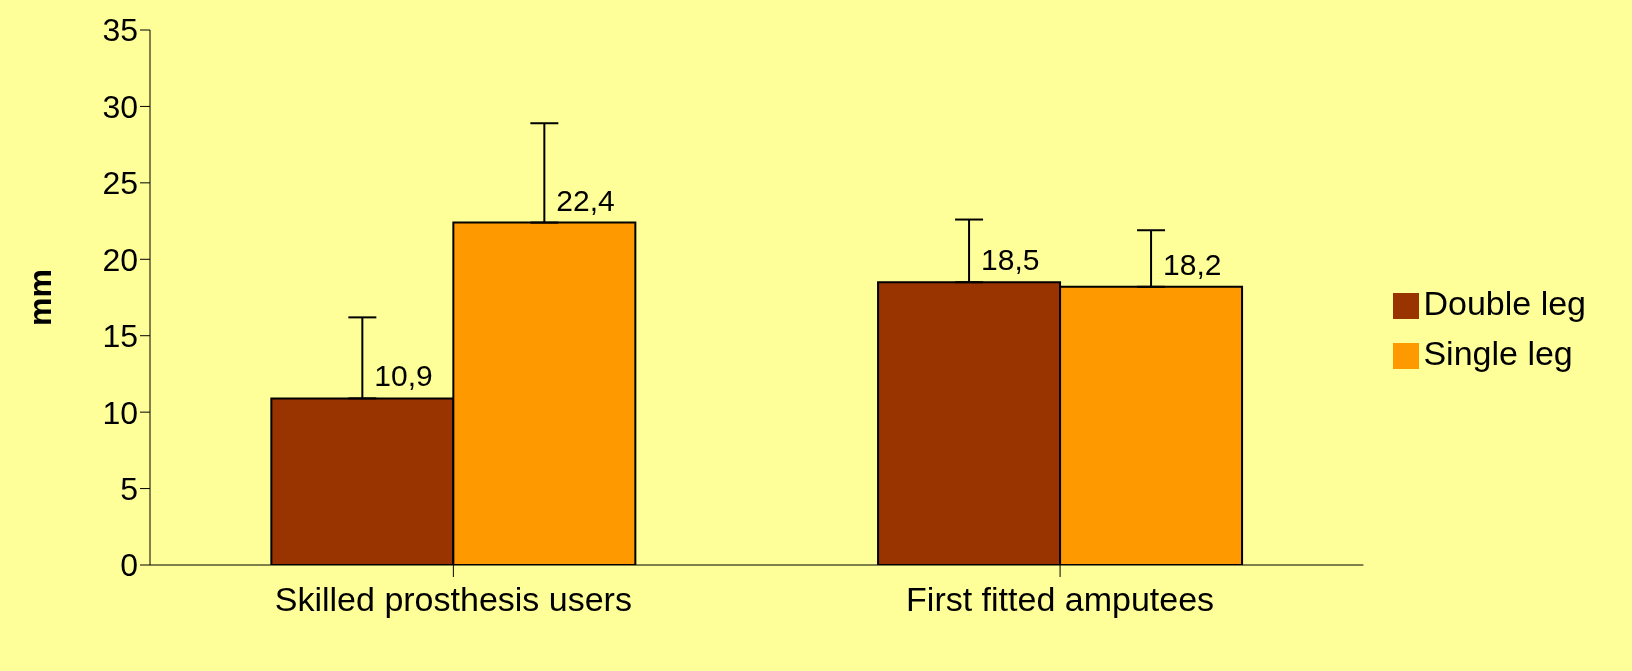 This screenshot has width=1632, height=671. I want to click on data-label: 18,5, so click(1010, 260).